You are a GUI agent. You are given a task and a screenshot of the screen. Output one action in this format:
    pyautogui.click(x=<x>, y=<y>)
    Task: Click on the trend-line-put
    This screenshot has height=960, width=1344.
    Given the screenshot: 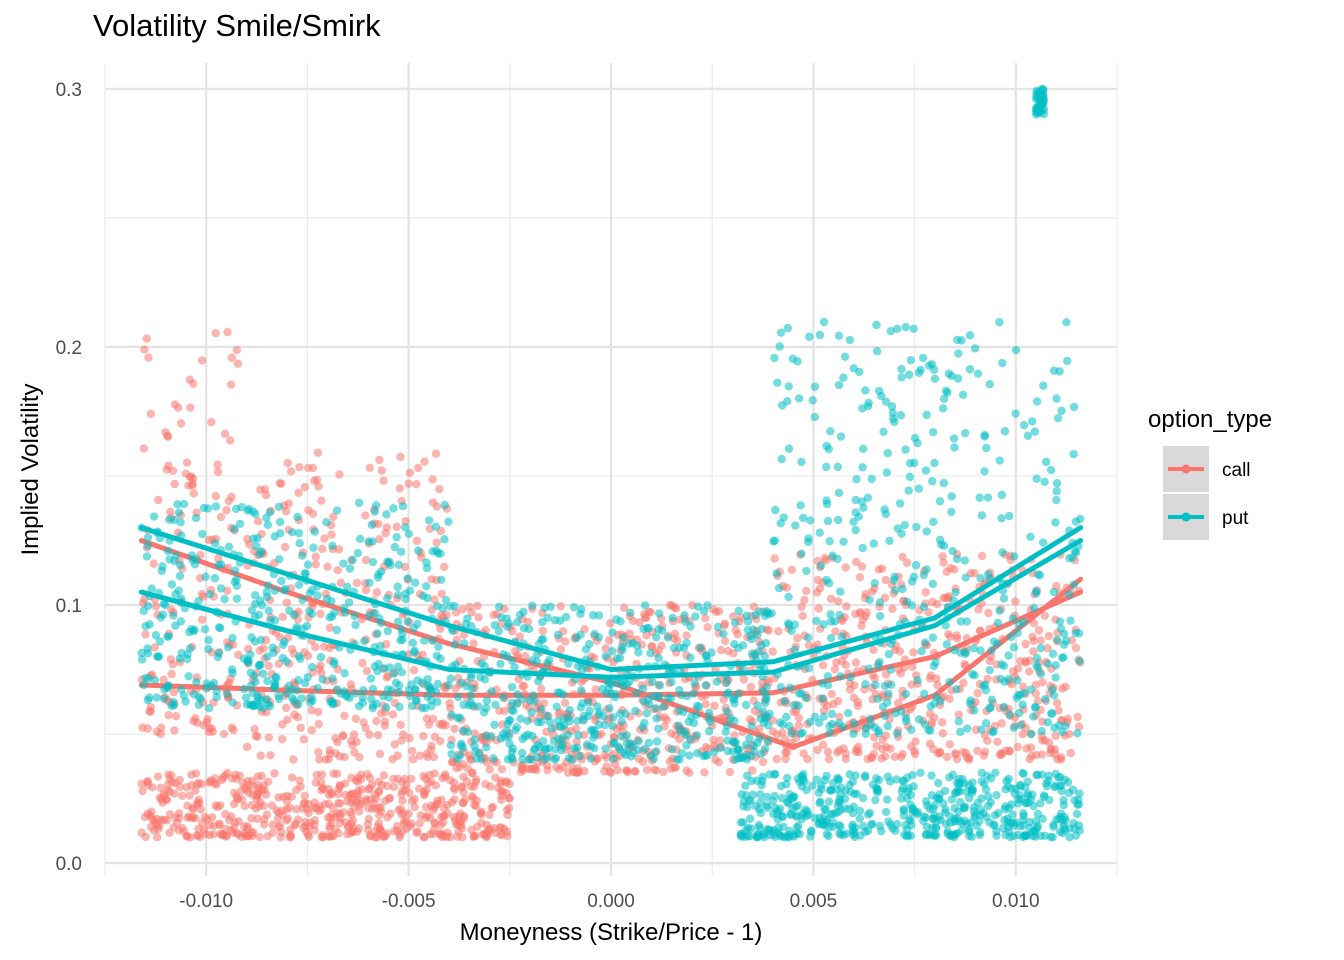 What is the action you would take?
    pyautogui.click(x=611, y=609)
    